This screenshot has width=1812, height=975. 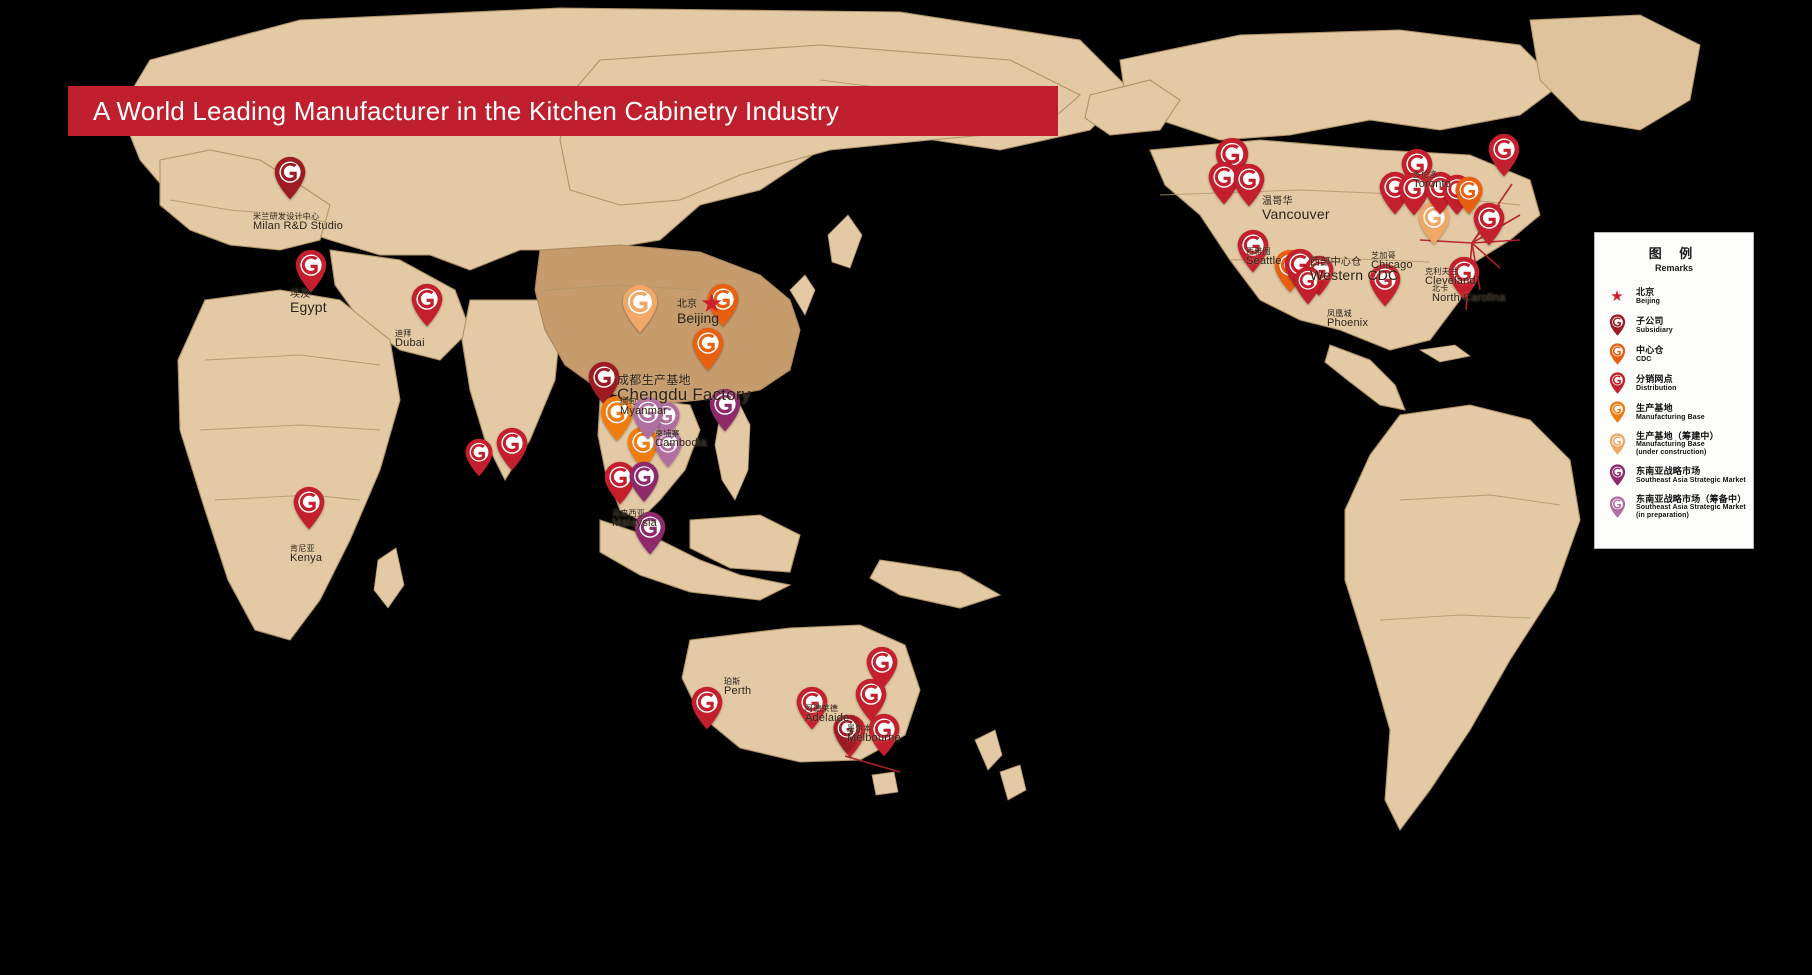 I want to click on legend-title: 图 例 Remarks, so click(x=1674, y=258).